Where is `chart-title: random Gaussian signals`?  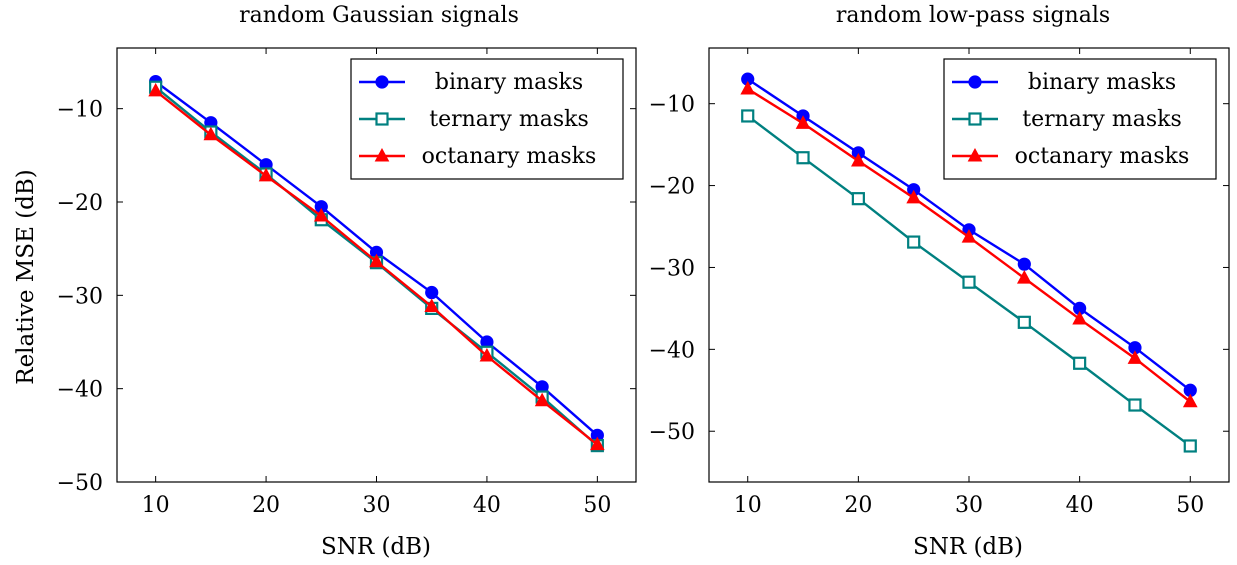
chart-title: random Gaussian signals is located at coordinates (379, 15).